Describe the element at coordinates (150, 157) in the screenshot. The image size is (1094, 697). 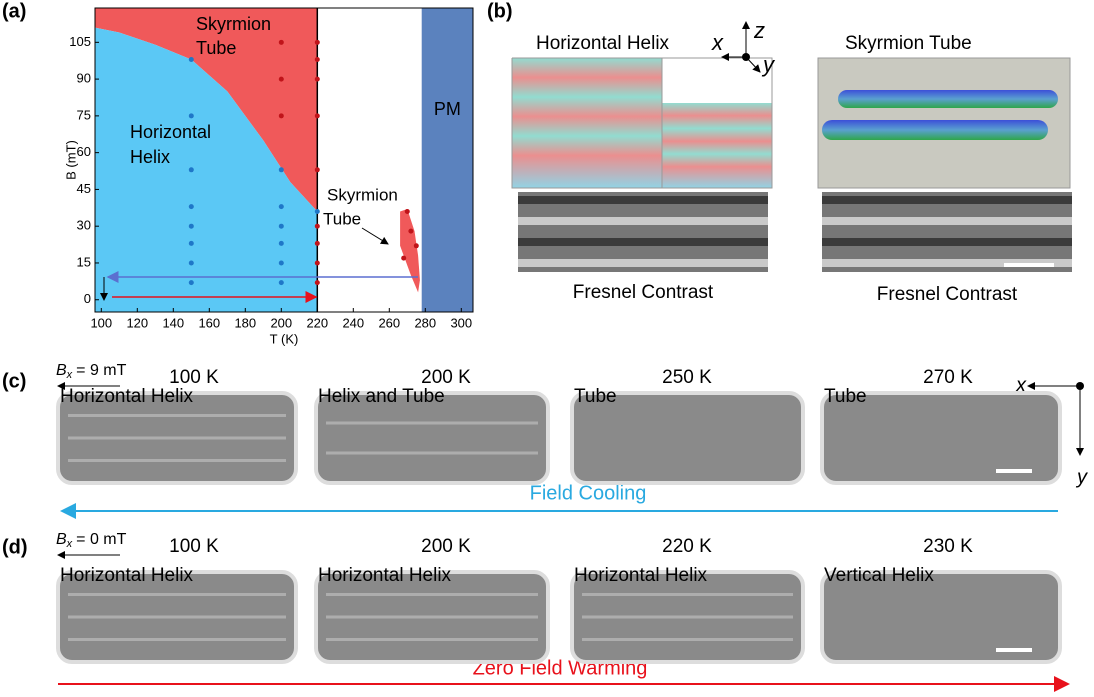
I see `region-label: Helix` at that location.